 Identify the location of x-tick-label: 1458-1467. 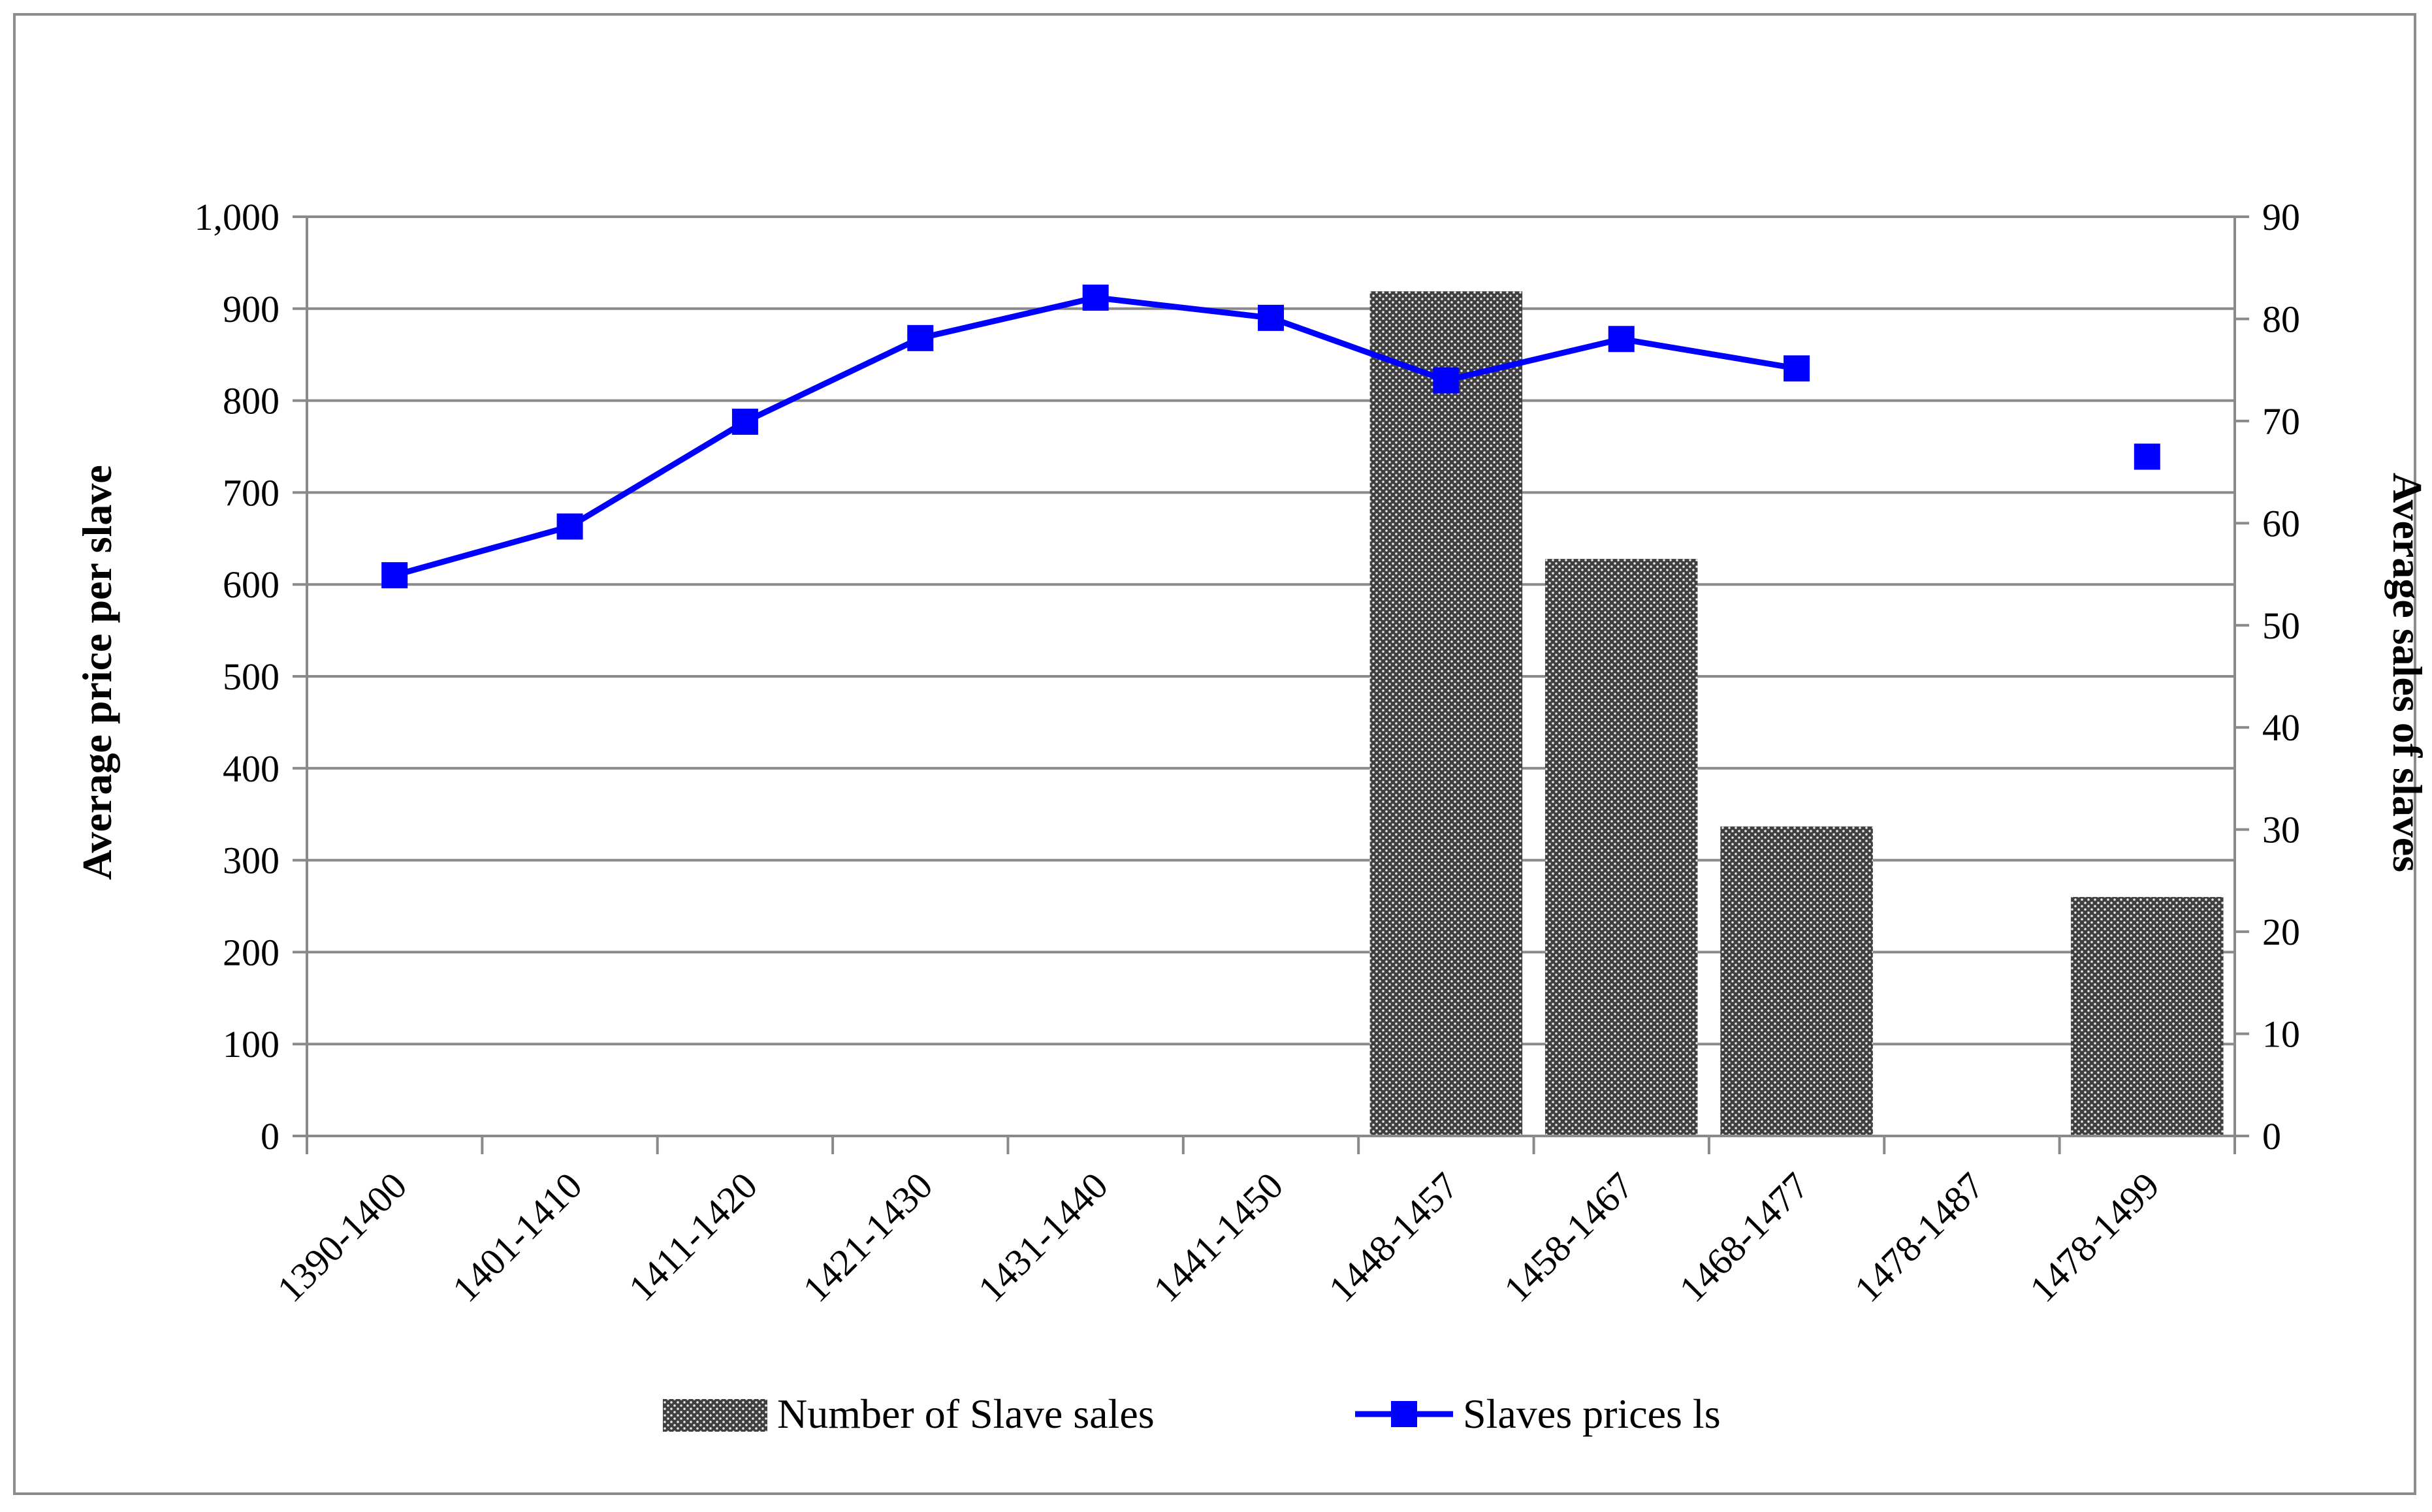
(1569, 1237).